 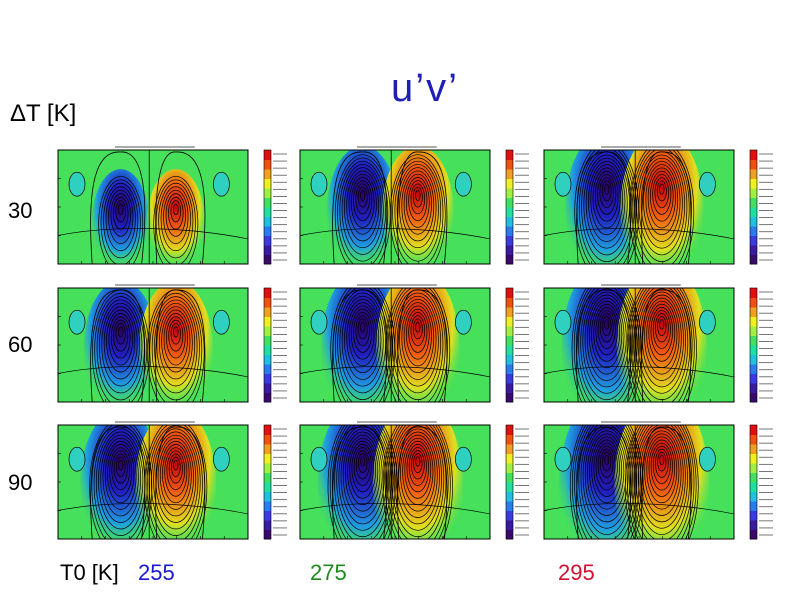 I want to click on contour-panel-r1-c2, so click(x=414, y=205).